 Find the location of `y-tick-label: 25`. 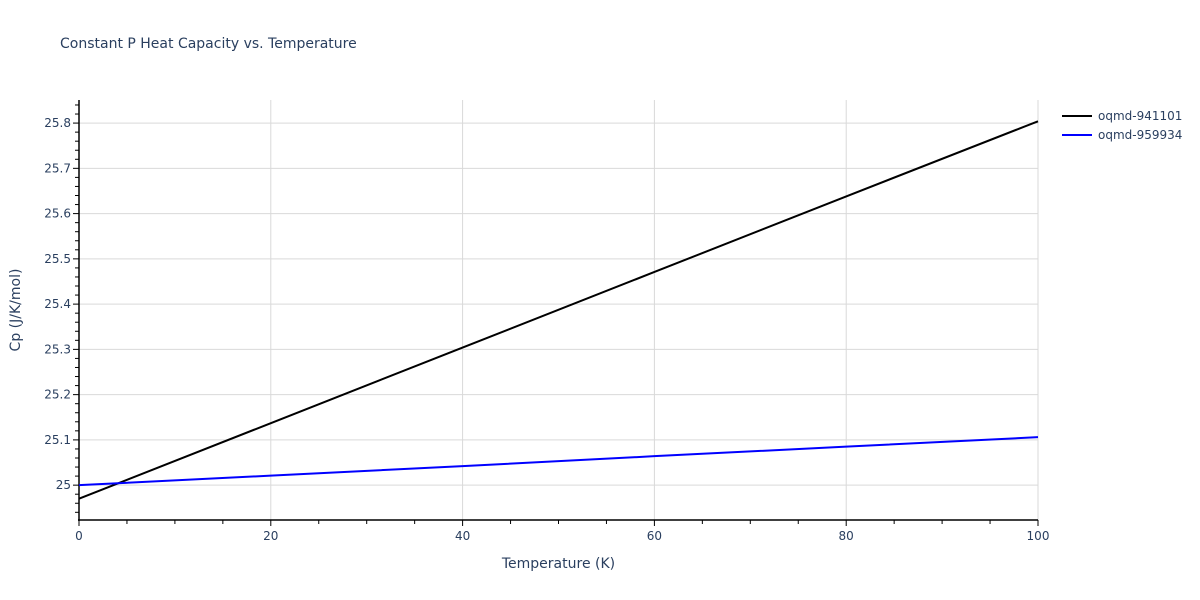

y-tick-label: 25 is located at coordinates (63, 485).